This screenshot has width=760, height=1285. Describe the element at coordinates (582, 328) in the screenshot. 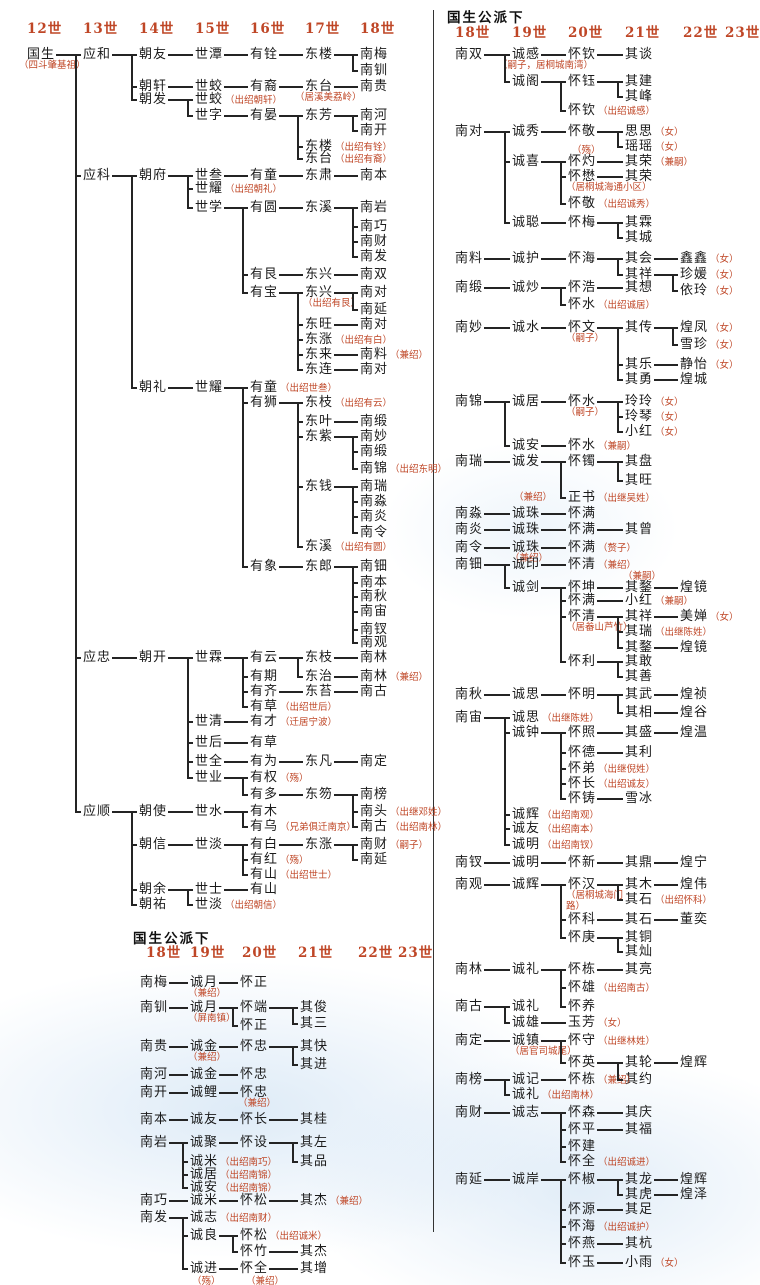

I see `person-node: 怀文` at that location.